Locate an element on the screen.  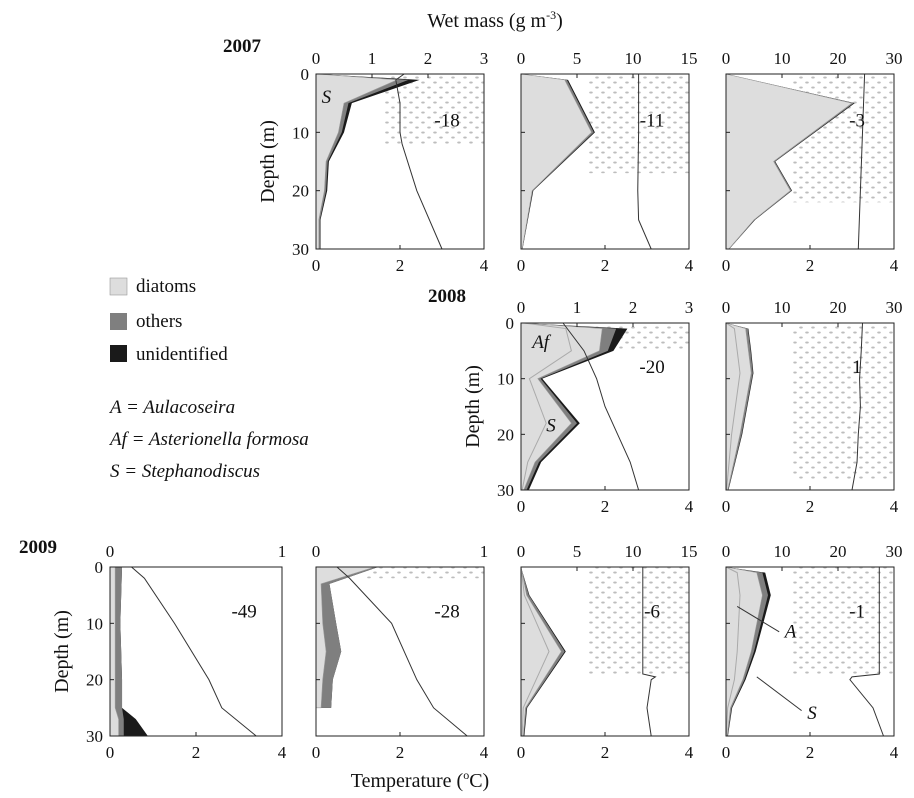
legend-swatch-unidentified is located at coordinates (118, 353).